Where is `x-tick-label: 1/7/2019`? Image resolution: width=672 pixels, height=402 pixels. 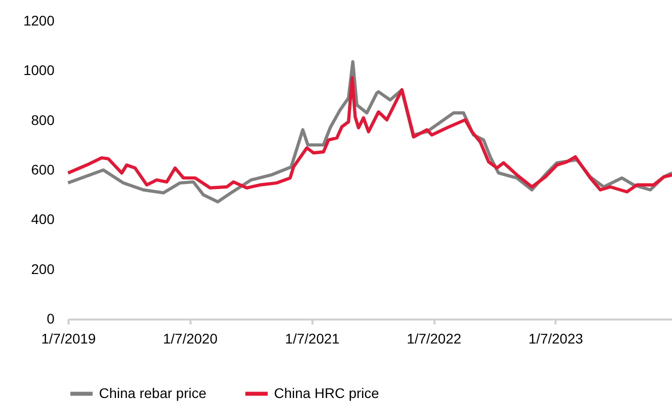
x-tick-label: 1/7/2019 is located at coordinates (68, 338).